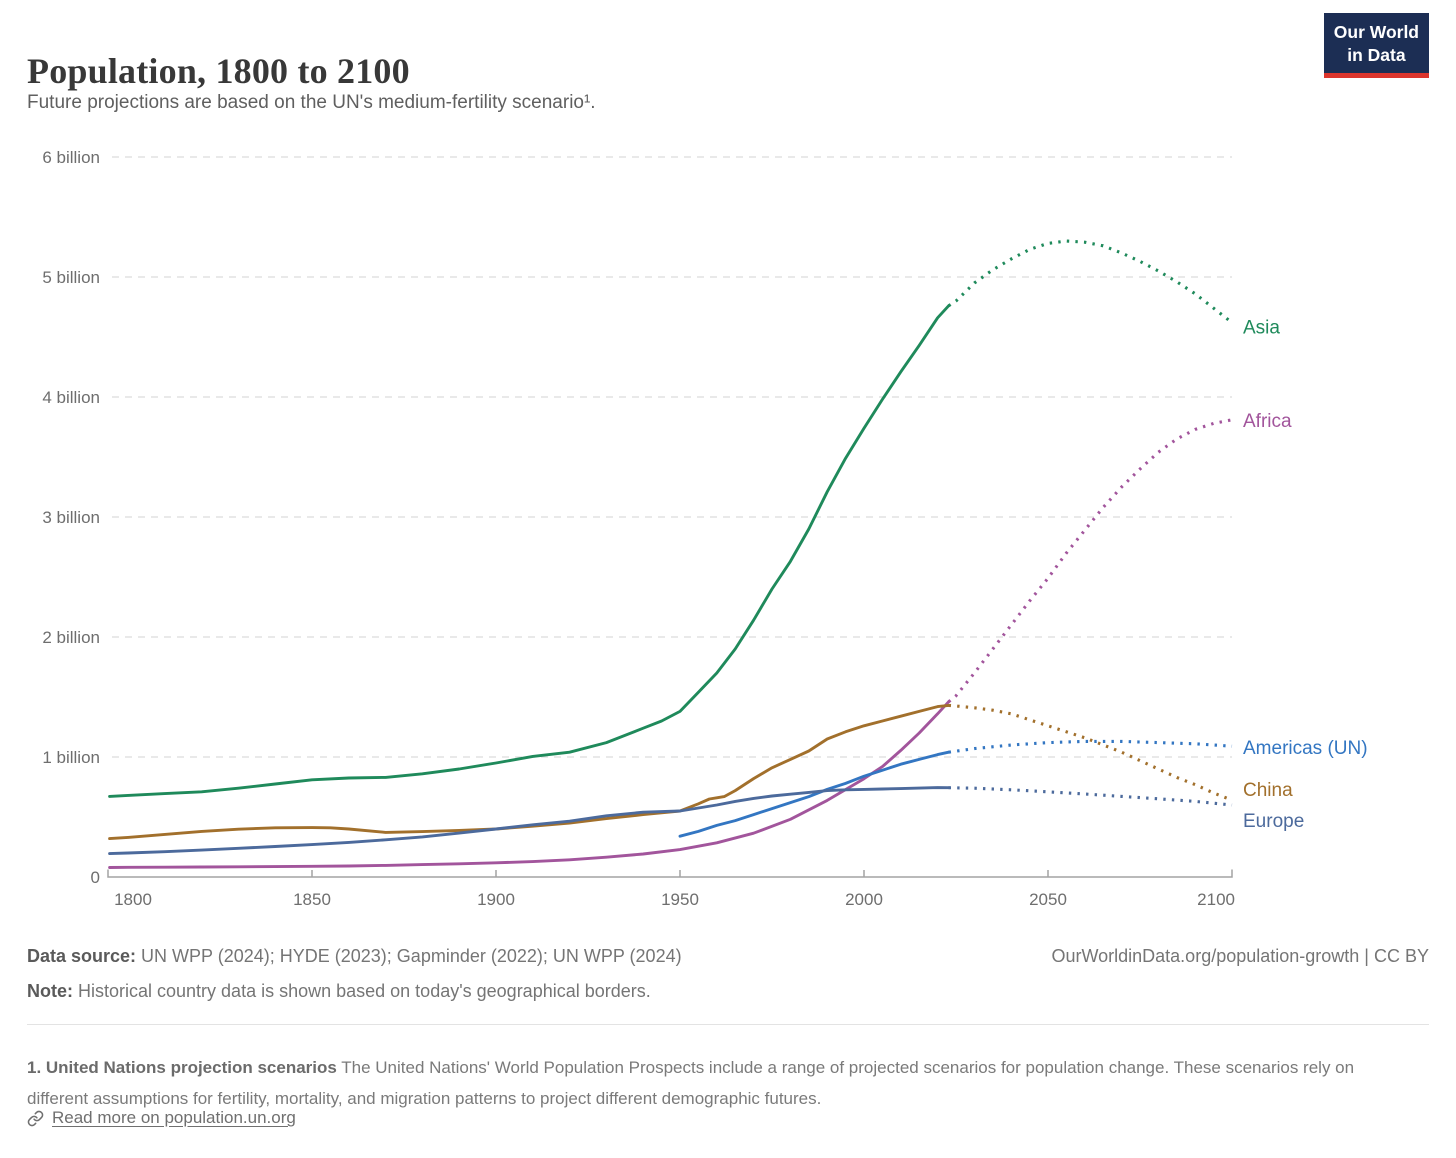 Image resolution: width=1456 pixels, height=1158 pixels. I want to click on owid-logo-line2: in Data, so click(1376, 54).